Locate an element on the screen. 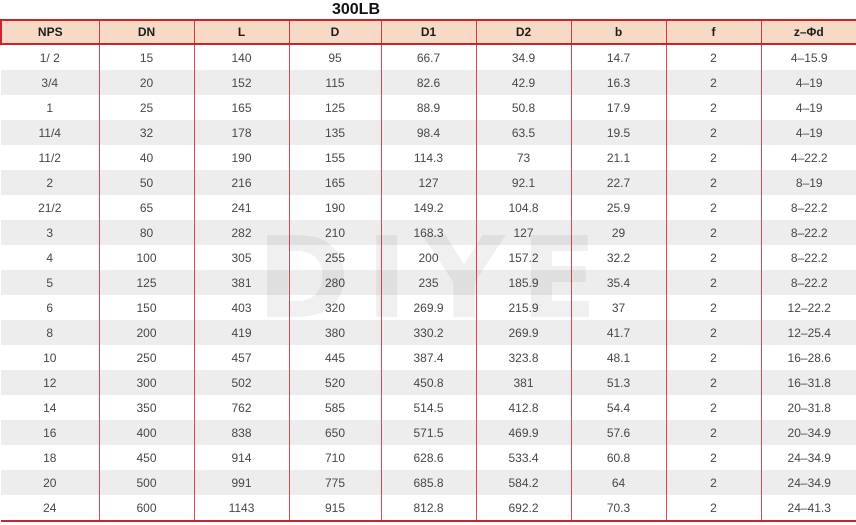 The width and height of the screenshot is (856, 525). table-cell: 4–19 is located at coordinates (808, 132).